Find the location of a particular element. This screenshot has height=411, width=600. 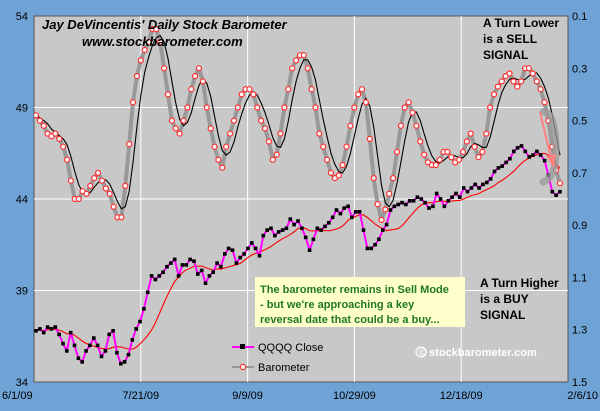

left-tick-label: 54 is located at coordinates (22, 17).